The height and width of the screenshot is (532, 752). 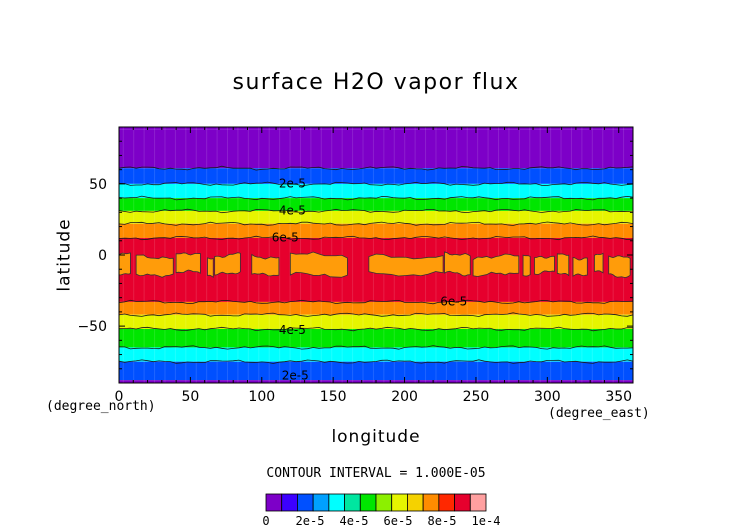 I want to click on colorbar-label: 6e-5, so click(x=398, y=521).